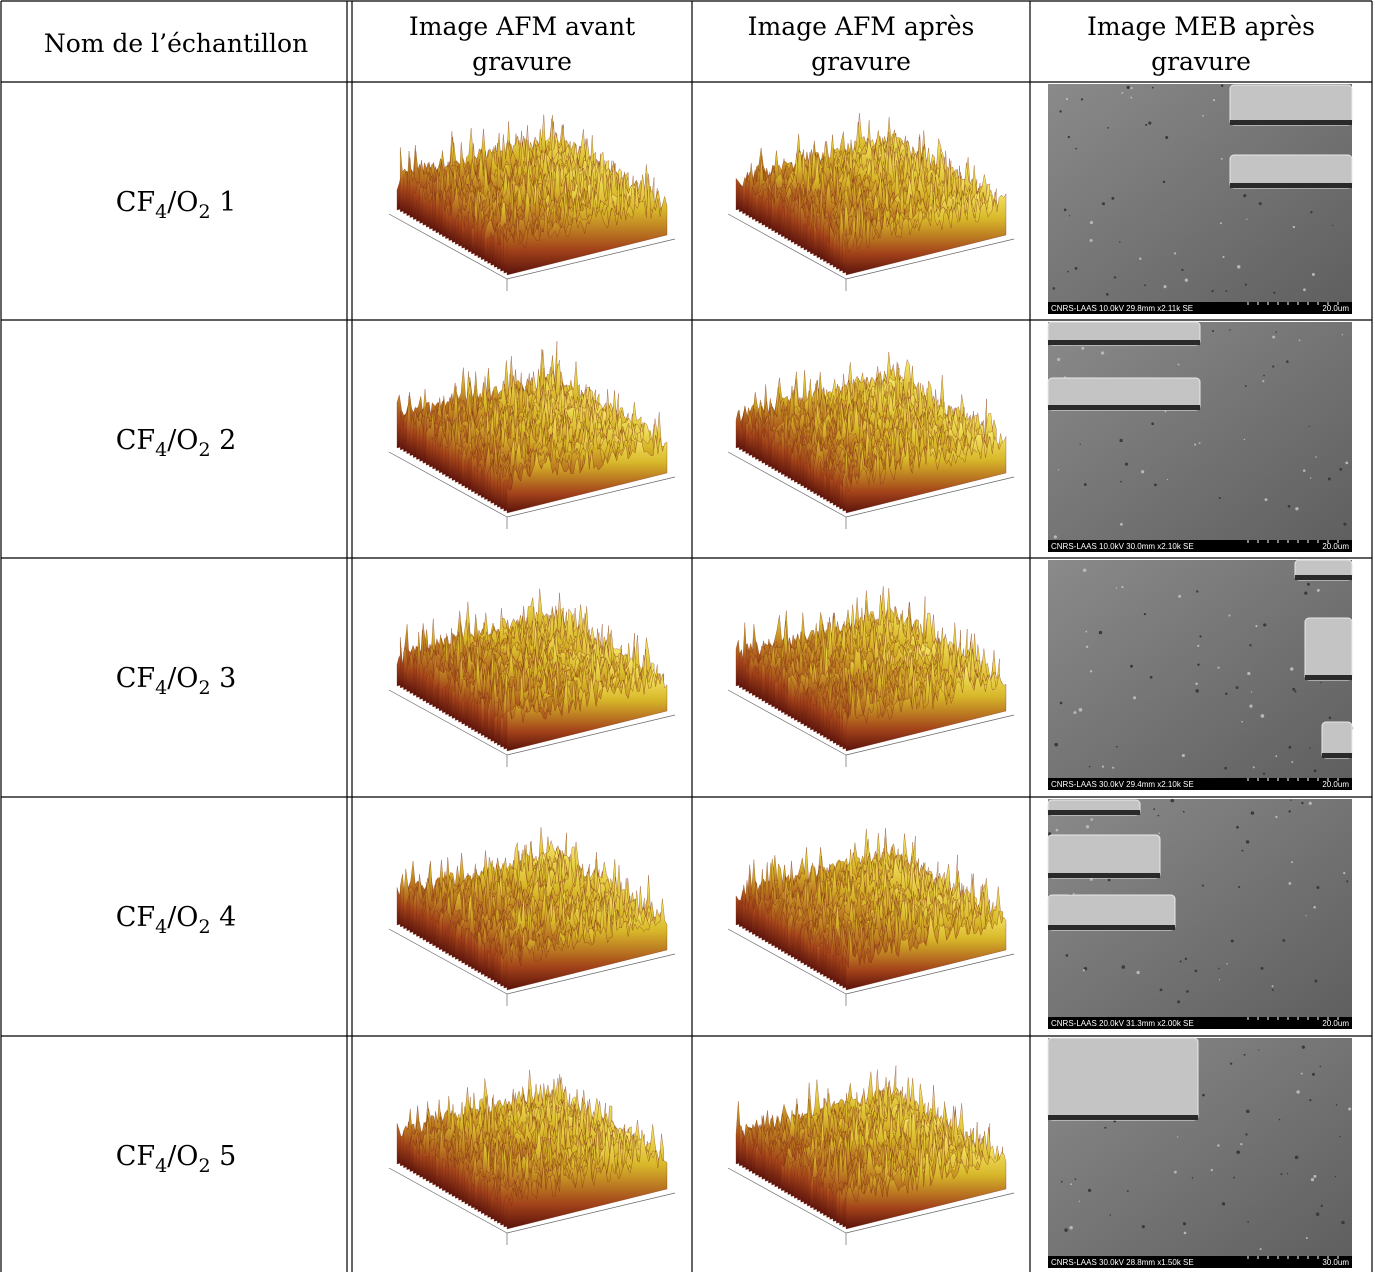  Describe the element at coordinates (1199, 436) in the screenshot. I see `meb-image: CNRS-LAAS 10.0kV 30.0mm x2.10k SE 20.0um` at that location.